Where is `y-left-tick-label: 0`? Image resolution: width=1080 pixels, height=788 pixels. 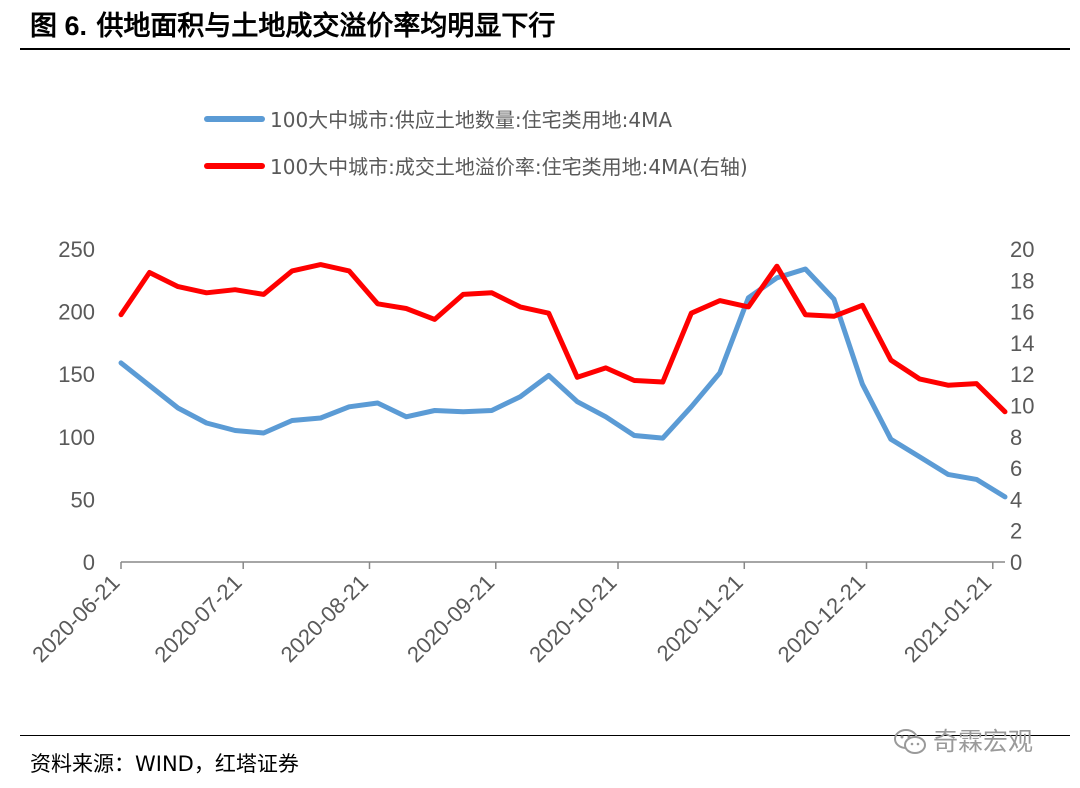 y-left-tick-label: 0 is located at coordinates (89, 562).